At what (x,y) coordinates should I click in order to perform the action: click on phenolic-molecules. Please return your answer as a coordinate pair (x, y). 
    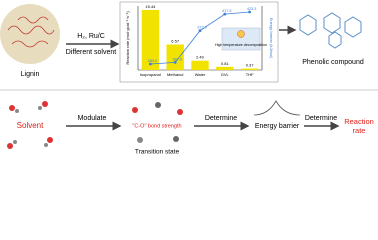
    Looking at the image, I should click on (330, 30).